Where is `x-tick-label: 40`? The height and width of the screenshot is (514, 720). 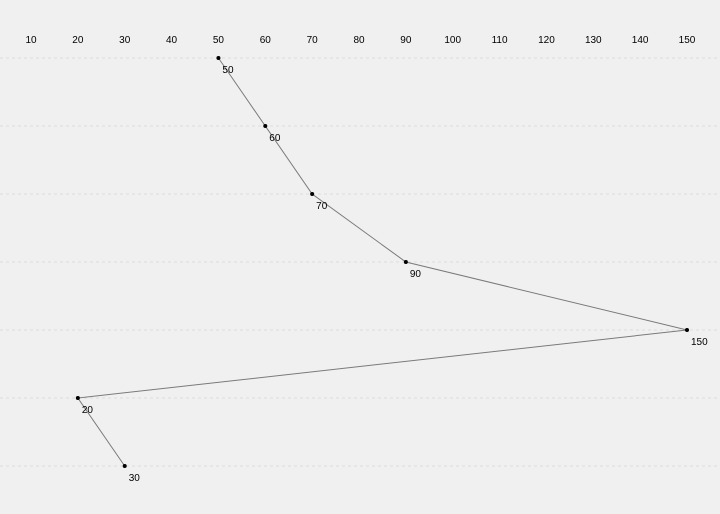
x-tick-label: 40 is located at coordinates (172, 40).